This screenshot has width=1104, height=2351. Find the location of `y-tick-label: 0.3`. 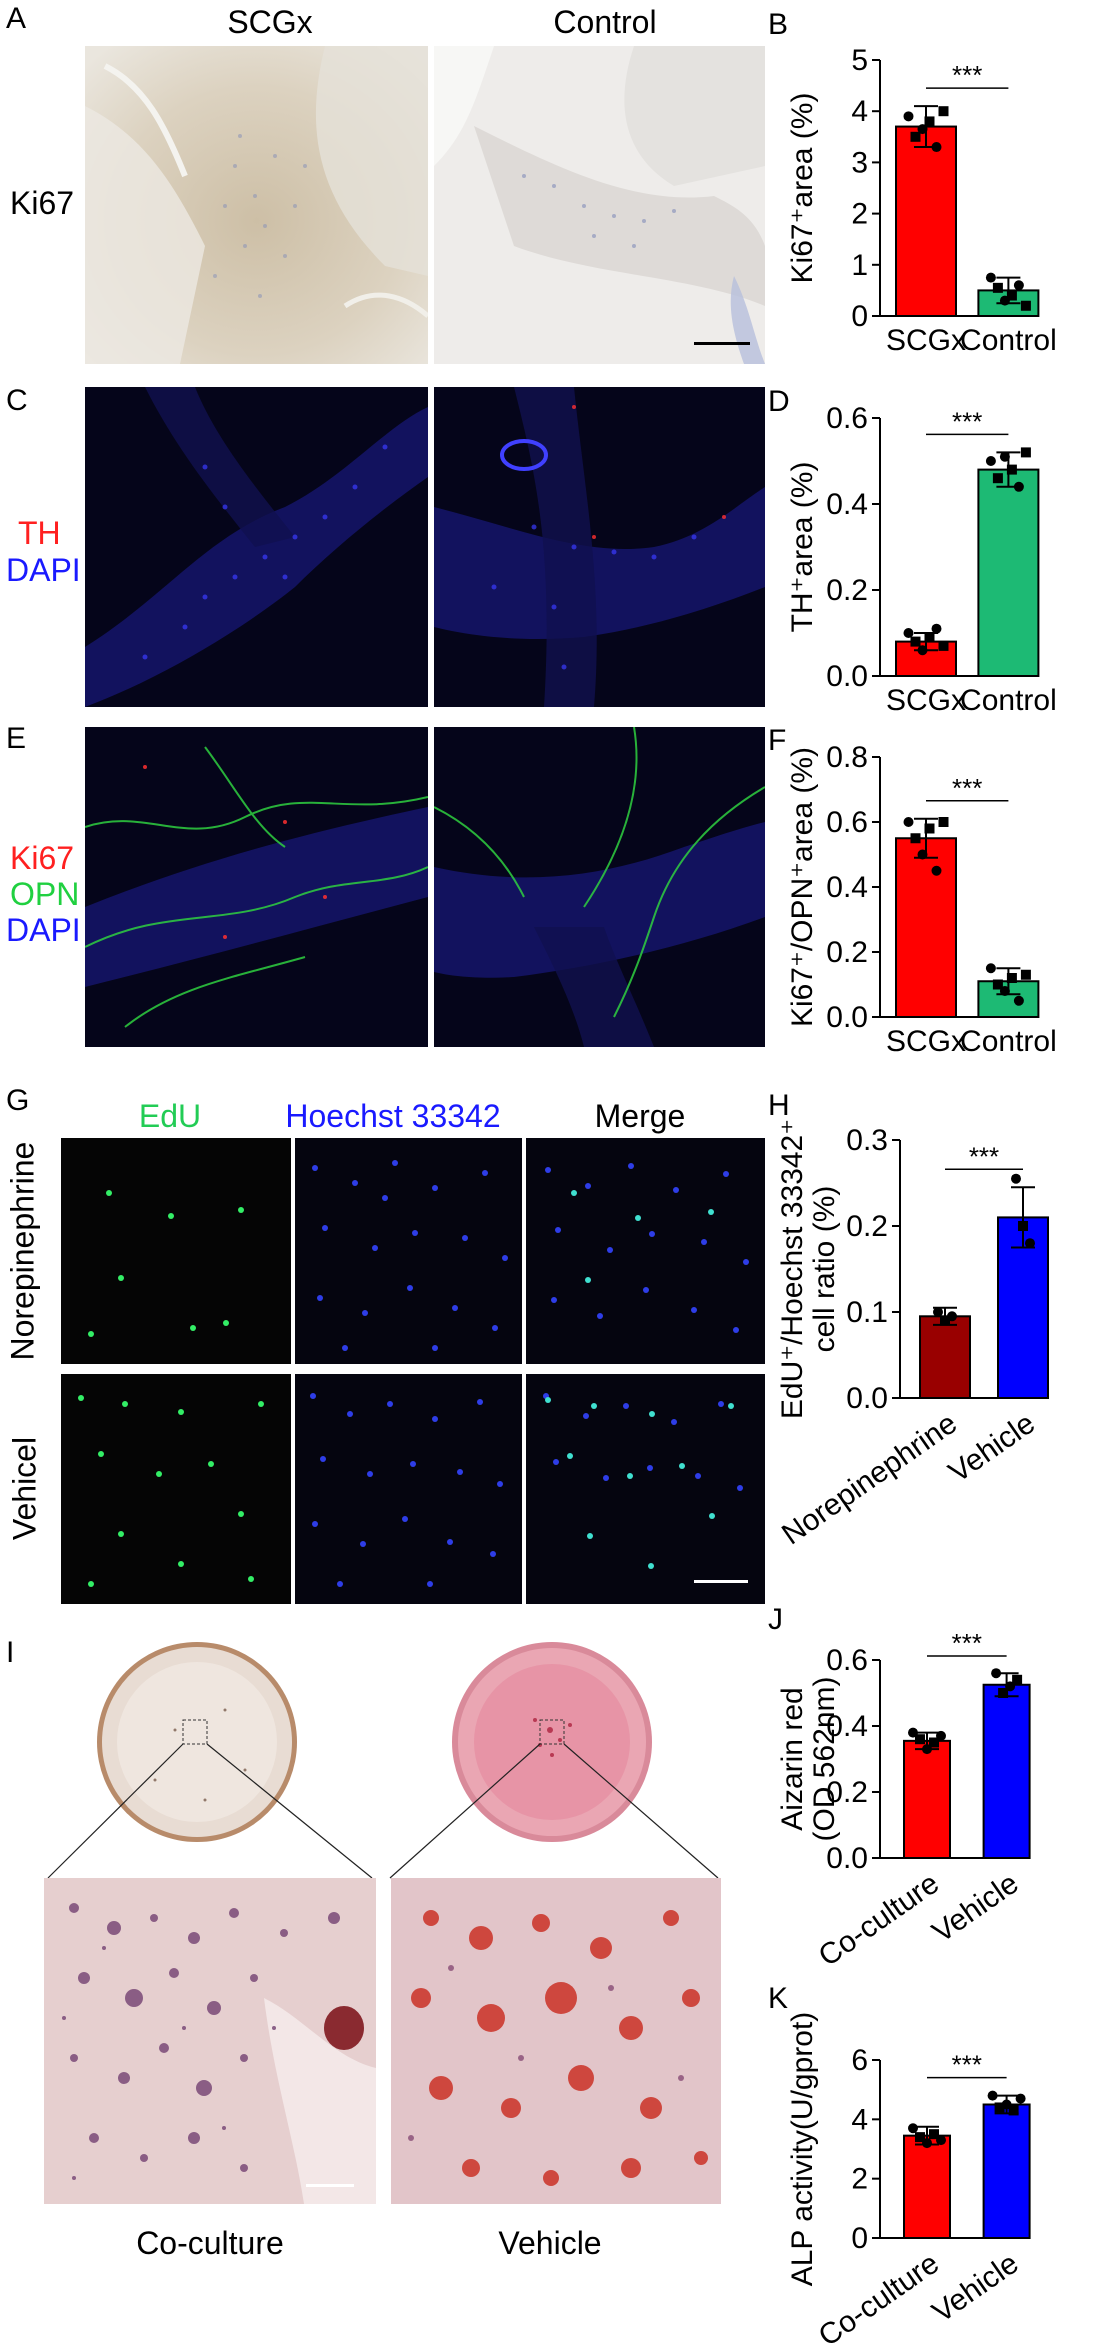

y-tick-label: 0.3 is located at coordinates (867, 1140).